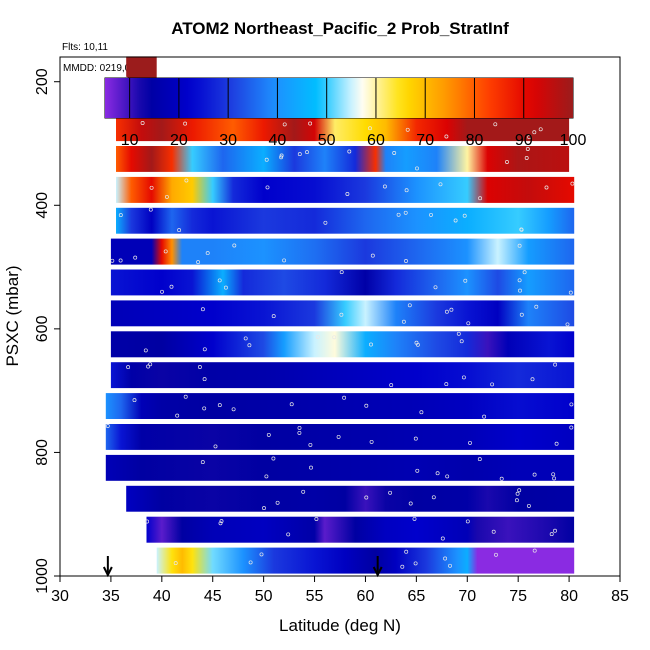 This screenshot has height=650, width=650. What do you see at coordinates (162, 596) in the screenshot?
I see `x-tick-label: 40` at bounding box center [162, 596].